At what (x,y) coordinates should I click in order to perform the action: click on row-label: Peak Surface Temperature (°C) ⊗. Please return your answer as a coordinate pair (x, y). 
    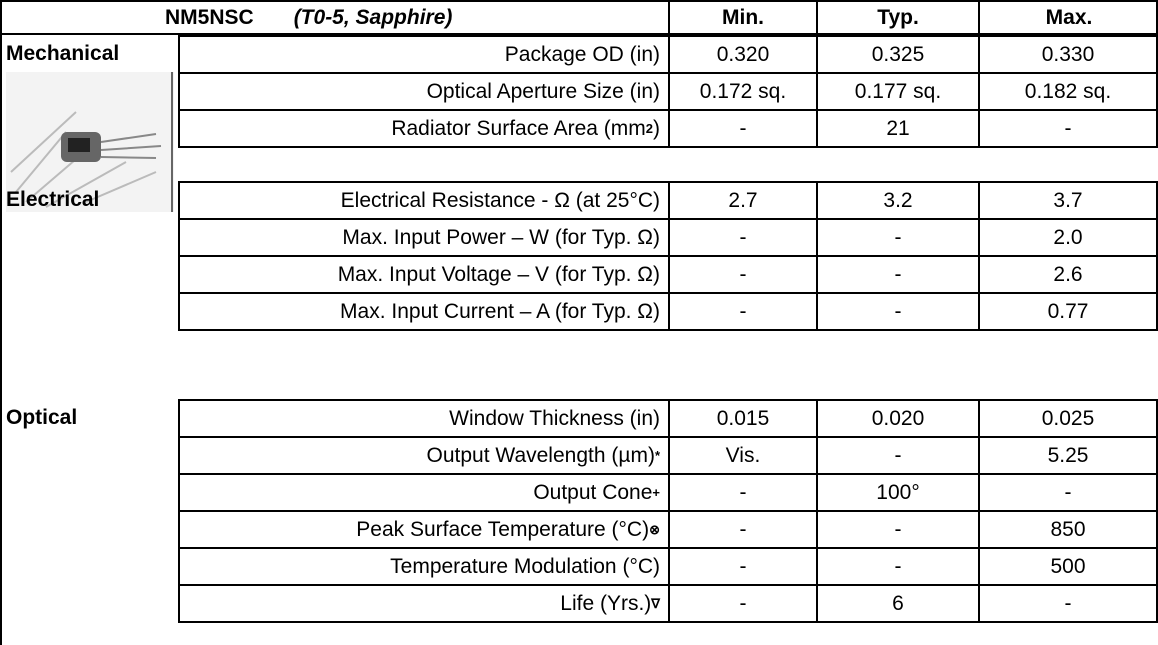
    Looking at the image, I should click on (424, 529).